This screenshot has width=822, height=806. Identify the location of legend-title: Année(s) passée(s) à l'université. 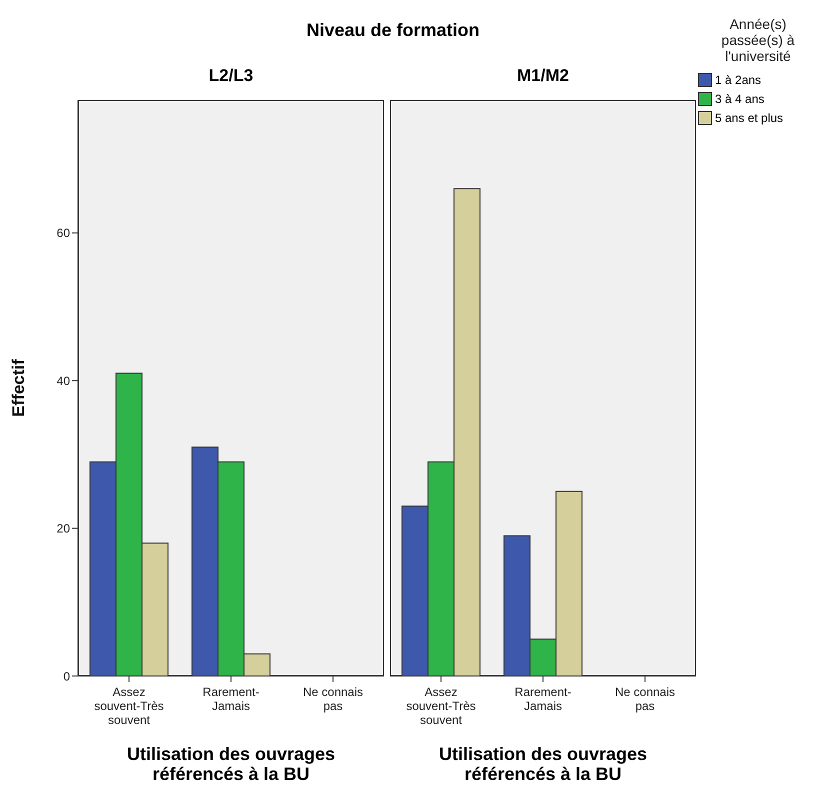
(758, 40).